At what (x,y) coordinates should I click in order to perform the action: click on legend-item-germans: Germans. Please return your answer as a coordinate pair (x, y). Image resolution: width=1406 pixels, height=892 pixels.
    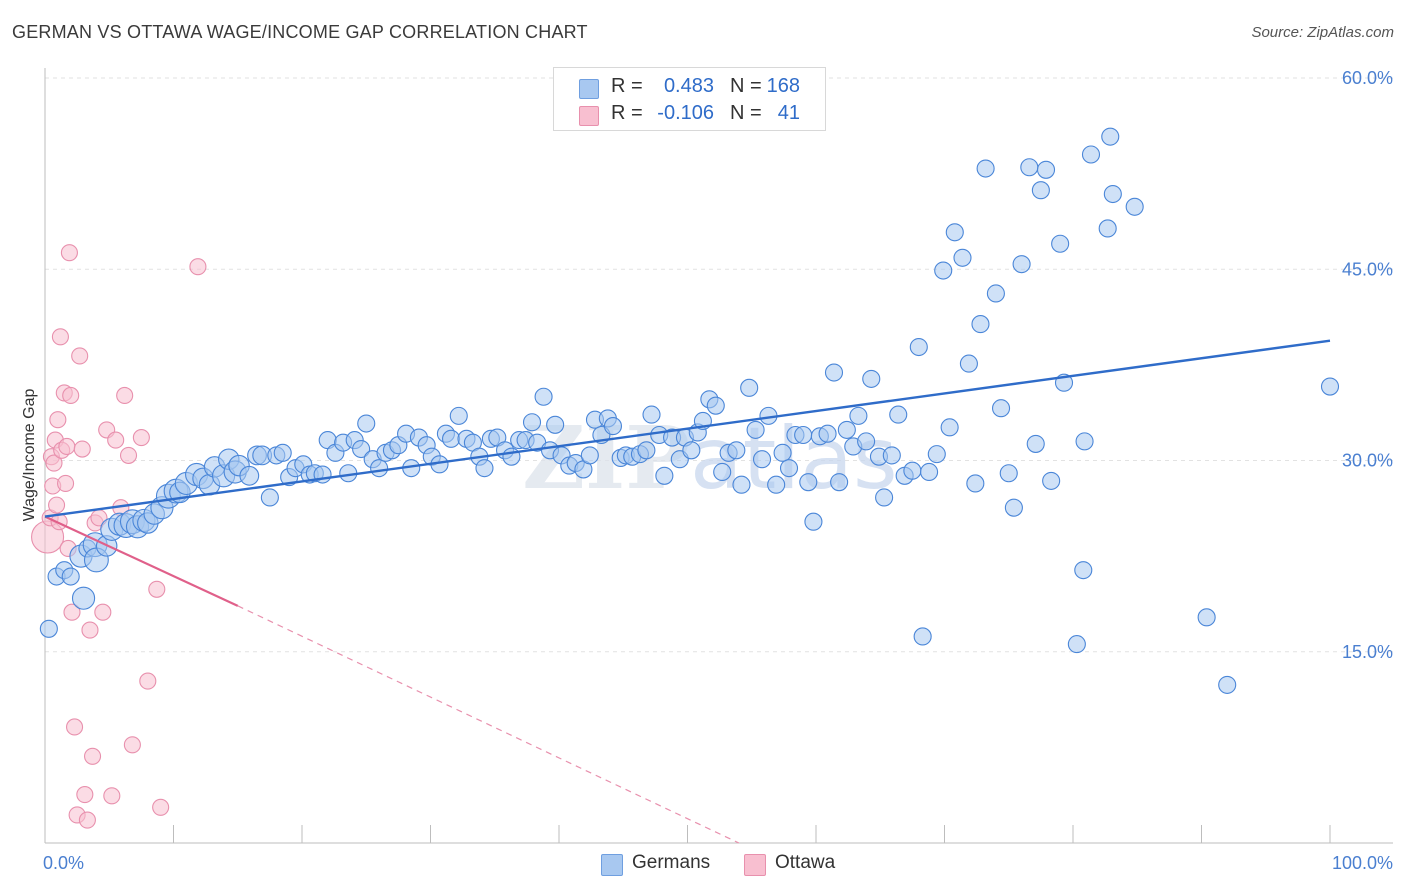
    Looking at the image, I should click on (661, 864).